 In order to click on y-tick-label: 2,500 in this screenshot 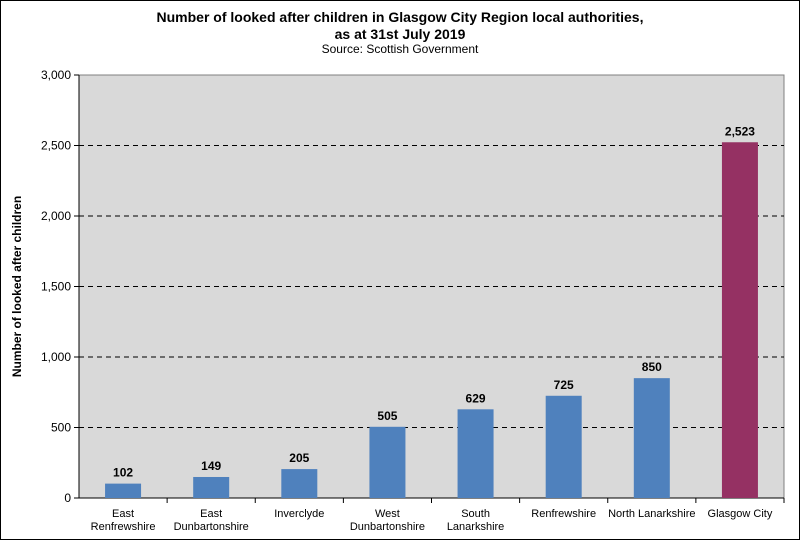, I will do `click(56, 146)`.